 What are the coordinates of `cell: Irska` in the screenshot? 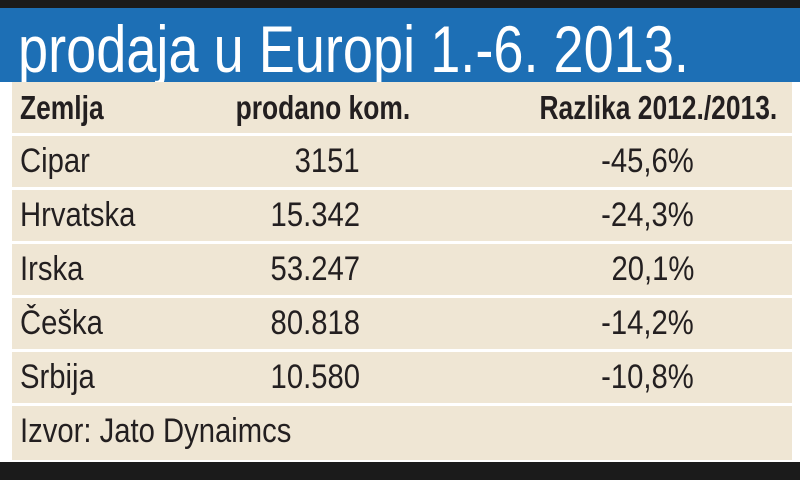 It's located at (52, 269).